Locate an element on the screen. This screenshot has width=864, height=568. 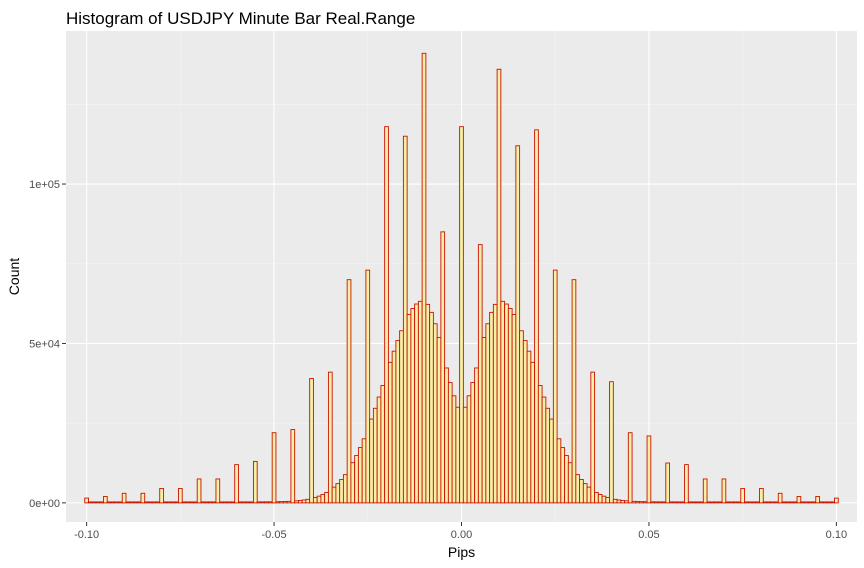
x-tick-label: -0.05 is located at coordinates (274, 535).